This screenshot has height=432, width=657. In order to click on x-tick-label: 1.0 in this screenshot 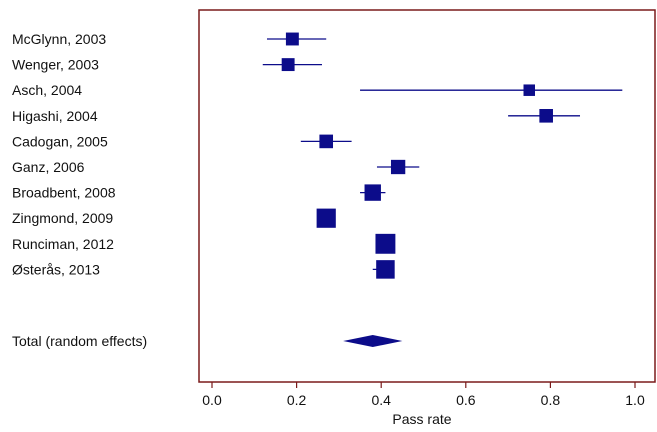, I will do `click(635, 400)`.